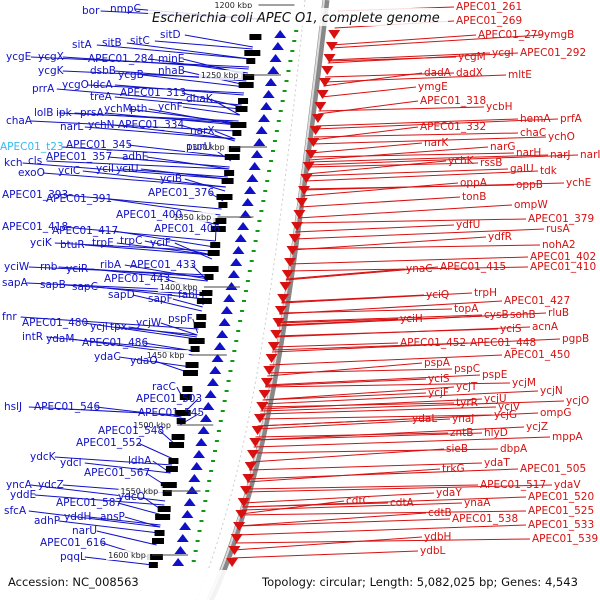 The width and height of the screenshot is (600, 600). What do you see at coordinates (509, 407) in the screenshot?
I see `reverse-gene-label: ycjV` at bounding box center [509, 407].